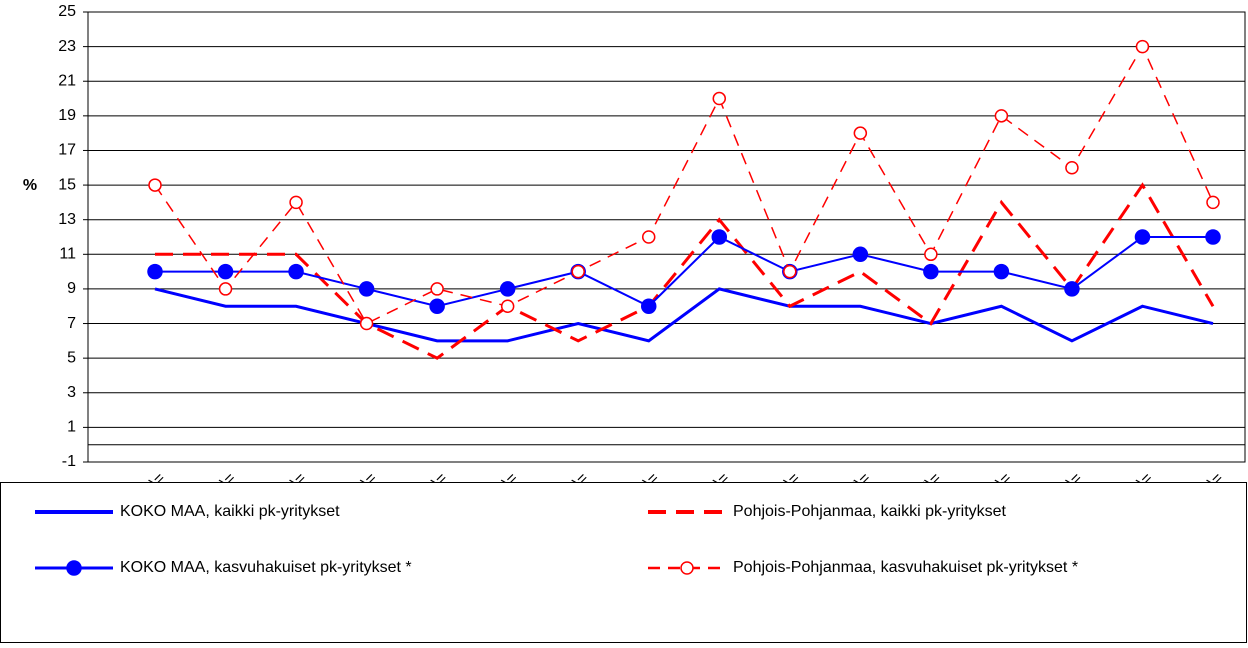  I want to click on y-tick-label: 25, so click(67, 11).